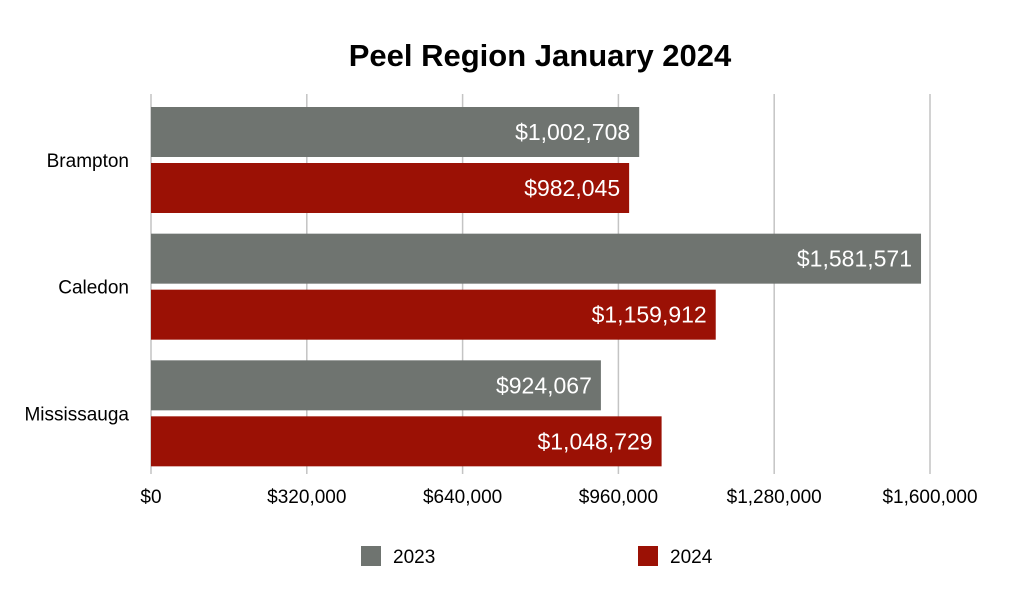 The image size is (1012, 596). I want to click on y-axis-categories: Brampton Caledon Mississauga, so click(76, 288).